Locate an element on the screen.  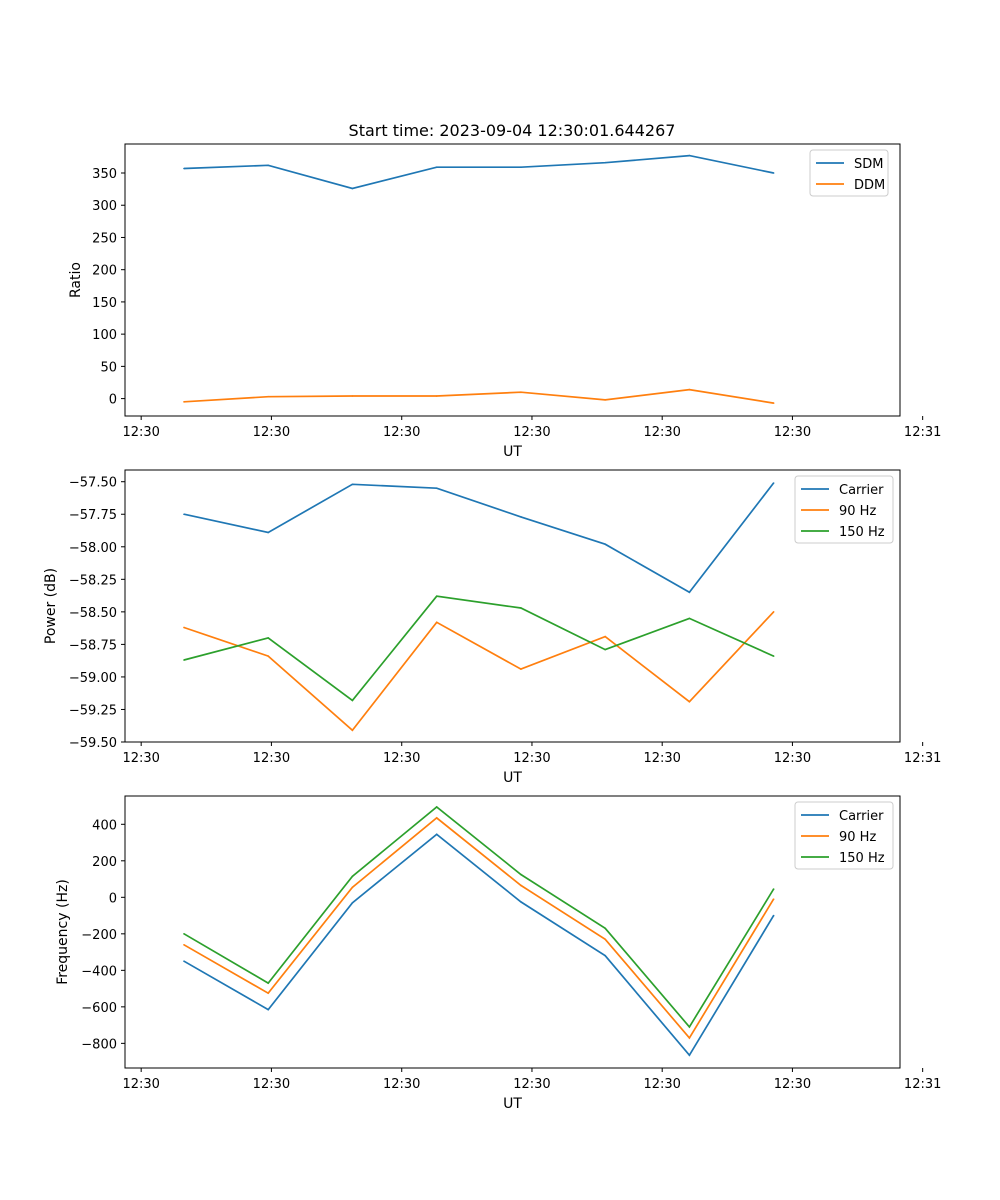
series-line-carrier is located at coordinates (479, 538).